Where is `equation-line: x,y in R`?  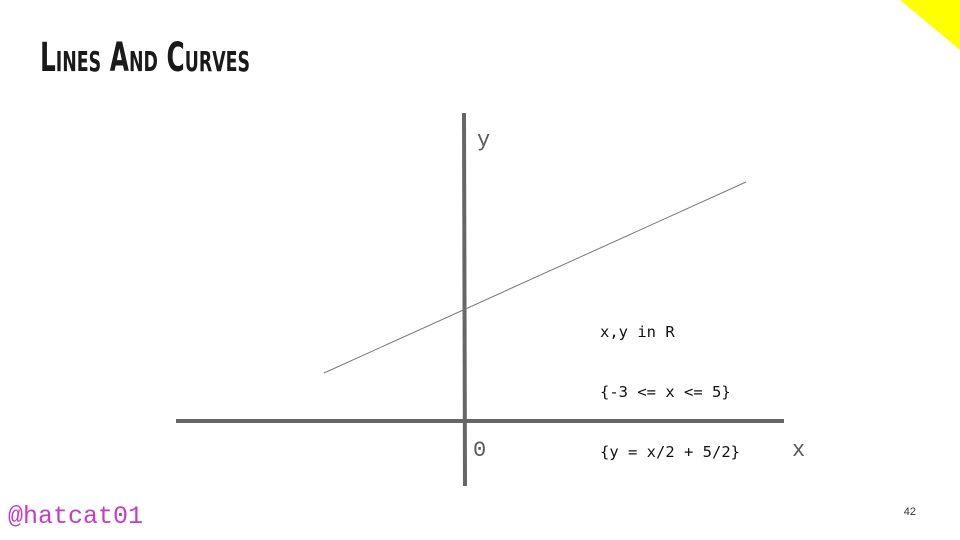
equation-line: x,y in R is located at coordinates (637, 332).